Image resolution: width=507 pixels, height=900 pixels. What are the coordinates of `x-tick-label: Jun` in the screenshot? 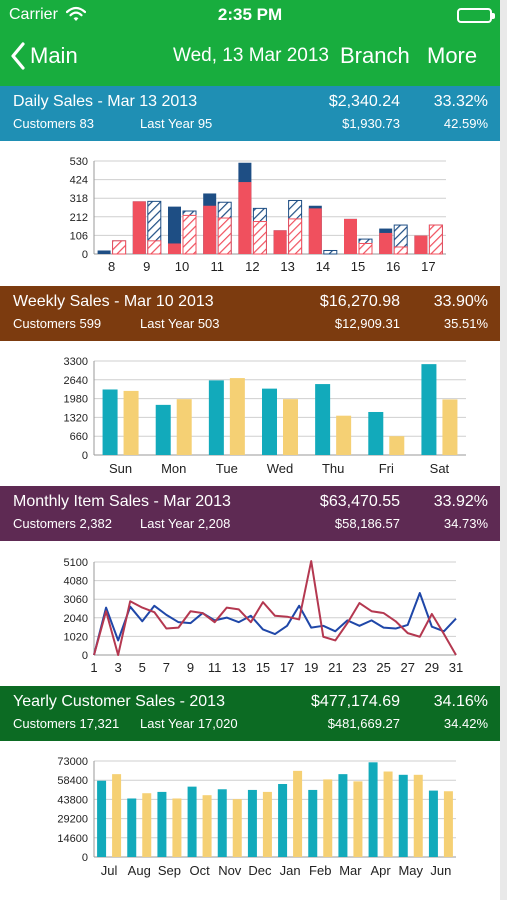 It's located at (440, 870).